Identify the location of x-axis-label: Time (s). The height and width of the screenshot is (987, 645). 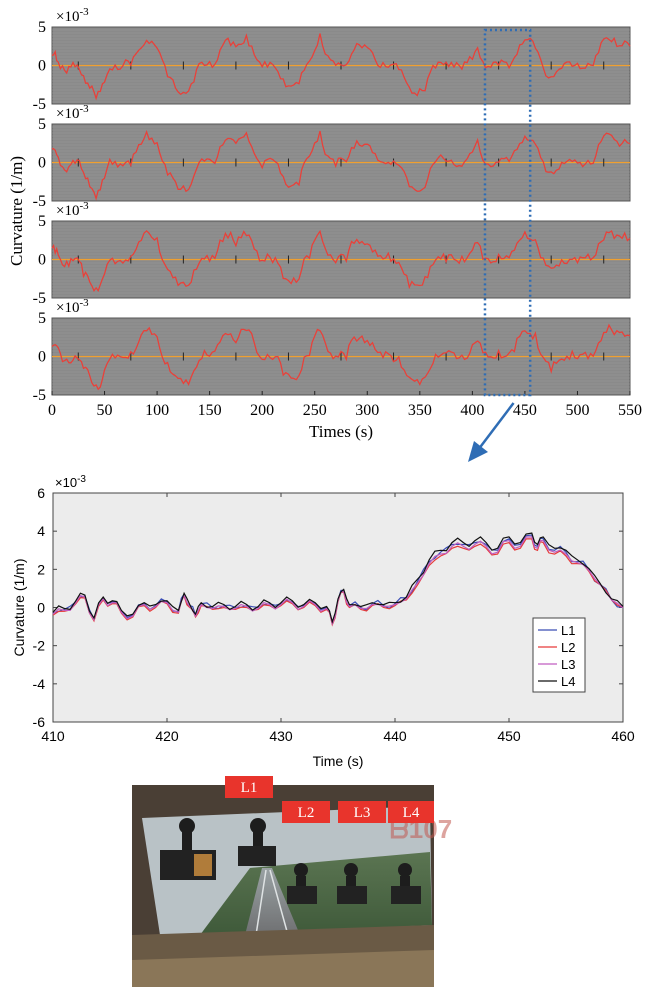
(338, 761).